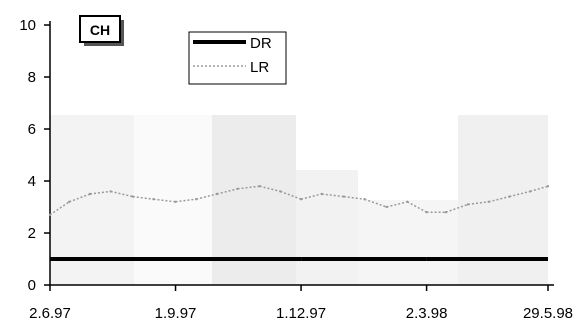 The image size is (584, 330). I want to click on legend-label-lr: LR, so click(259, 67).